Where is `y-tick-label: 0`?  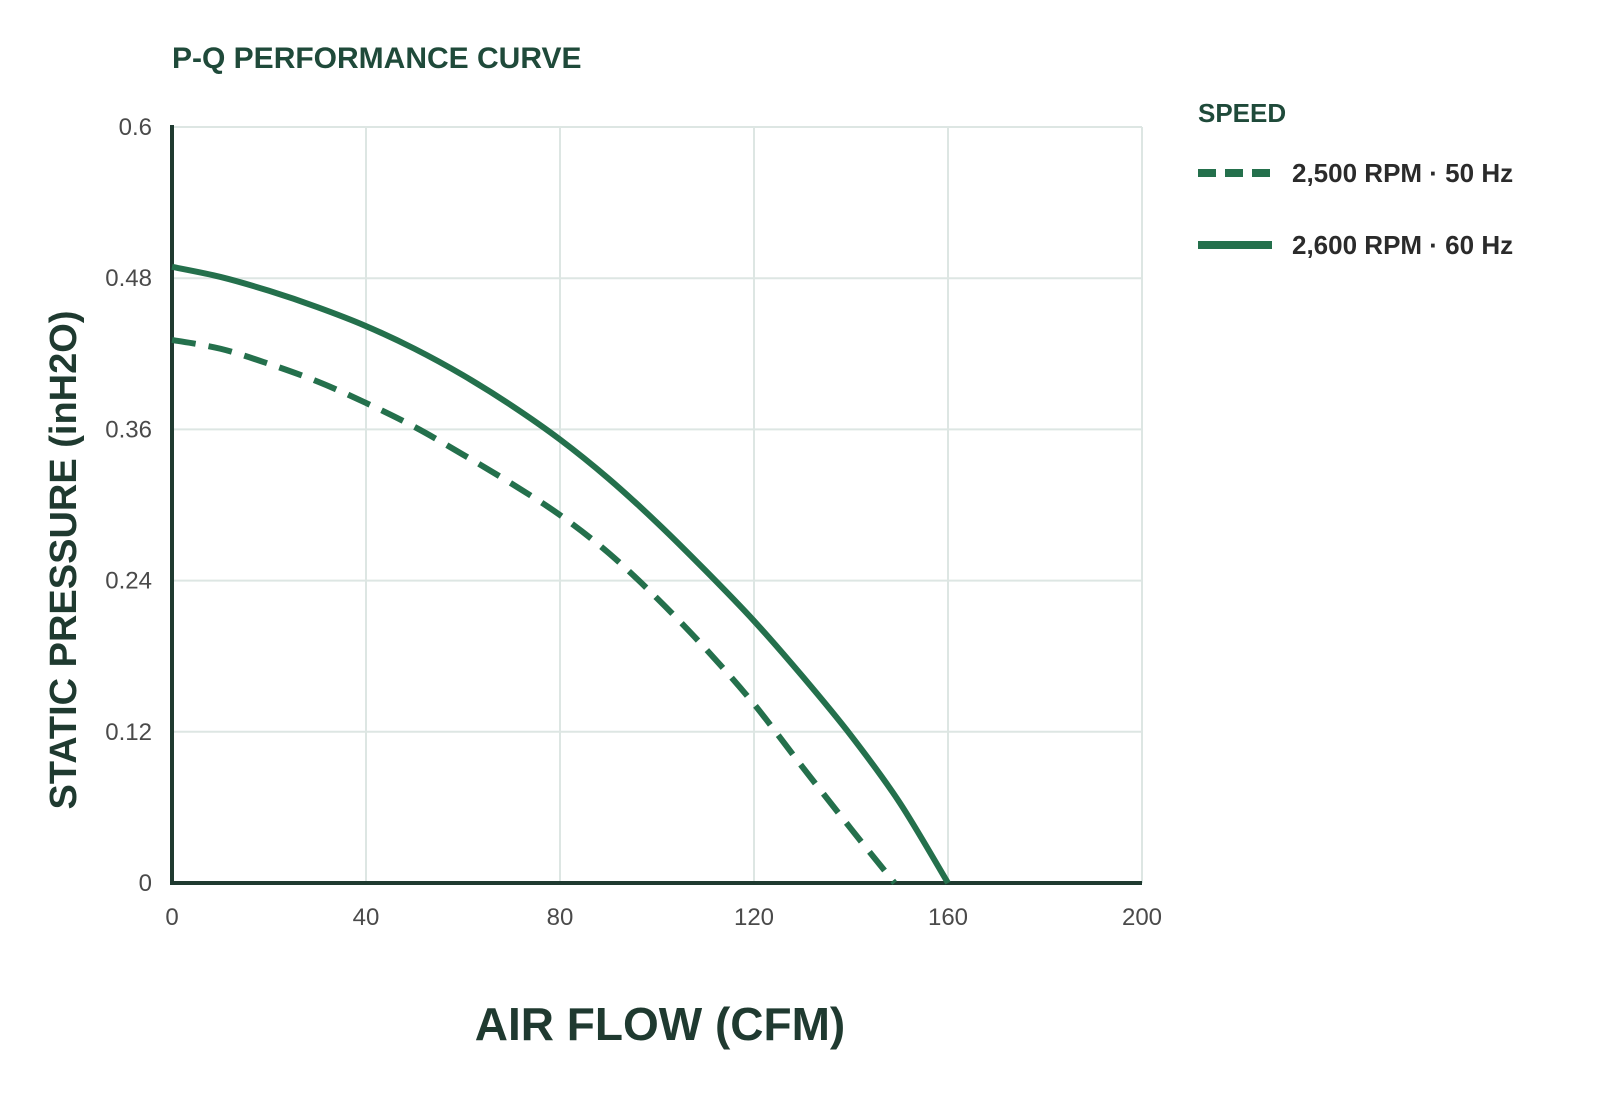 y-tick-label: 0 is located at coordinates (145, 883).